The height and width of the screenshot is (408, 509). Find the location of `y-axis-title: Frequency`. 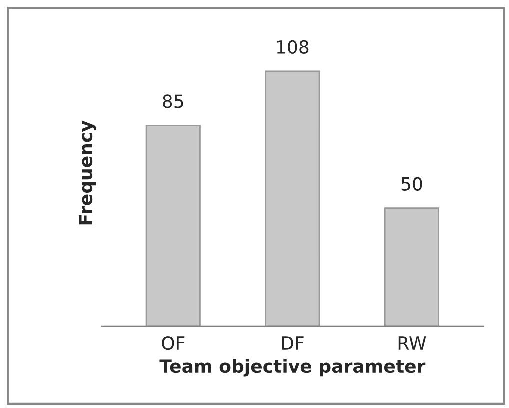

y-axis-title: Frequency is located at coordinates (87, 172).